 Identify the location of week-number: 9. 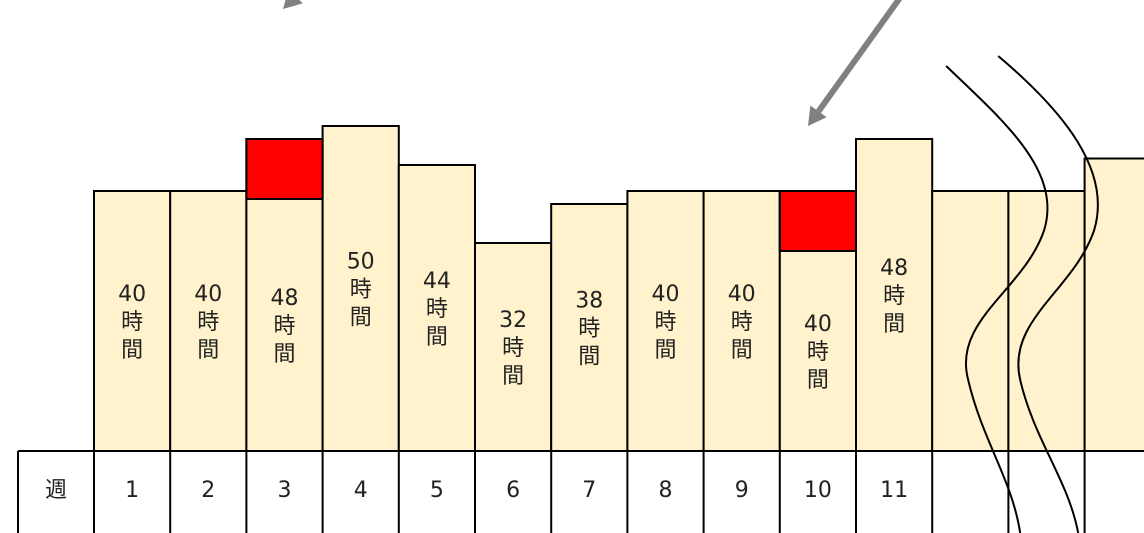
(742, 490).